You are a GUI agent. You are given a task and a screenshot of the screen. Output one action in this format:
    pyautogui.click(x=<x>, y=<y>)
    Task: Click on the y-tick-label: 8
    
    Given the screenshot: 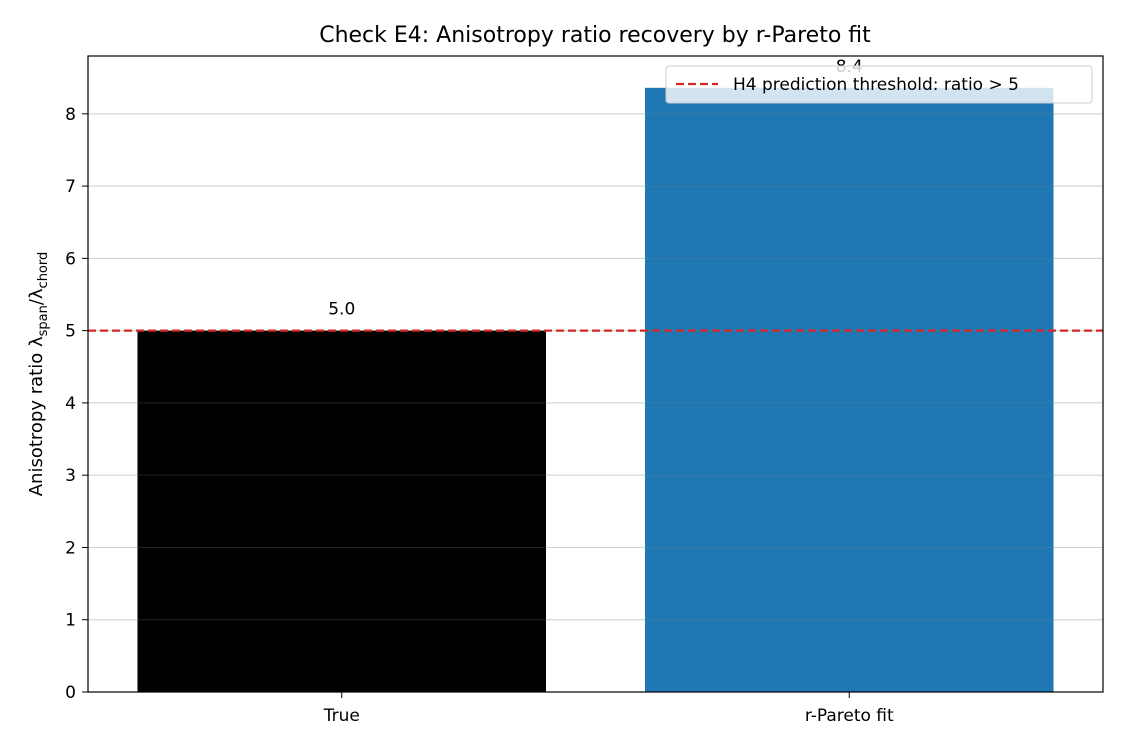 What is the action you would take?
    pyautogui.click(x=70, y=115)
    